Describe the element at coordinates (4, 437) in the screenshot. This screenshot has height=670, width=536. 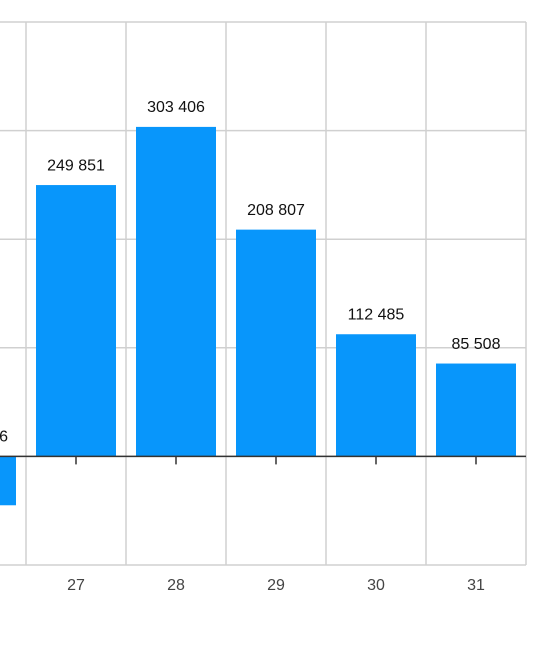
I see `value-label: 6` at that location.